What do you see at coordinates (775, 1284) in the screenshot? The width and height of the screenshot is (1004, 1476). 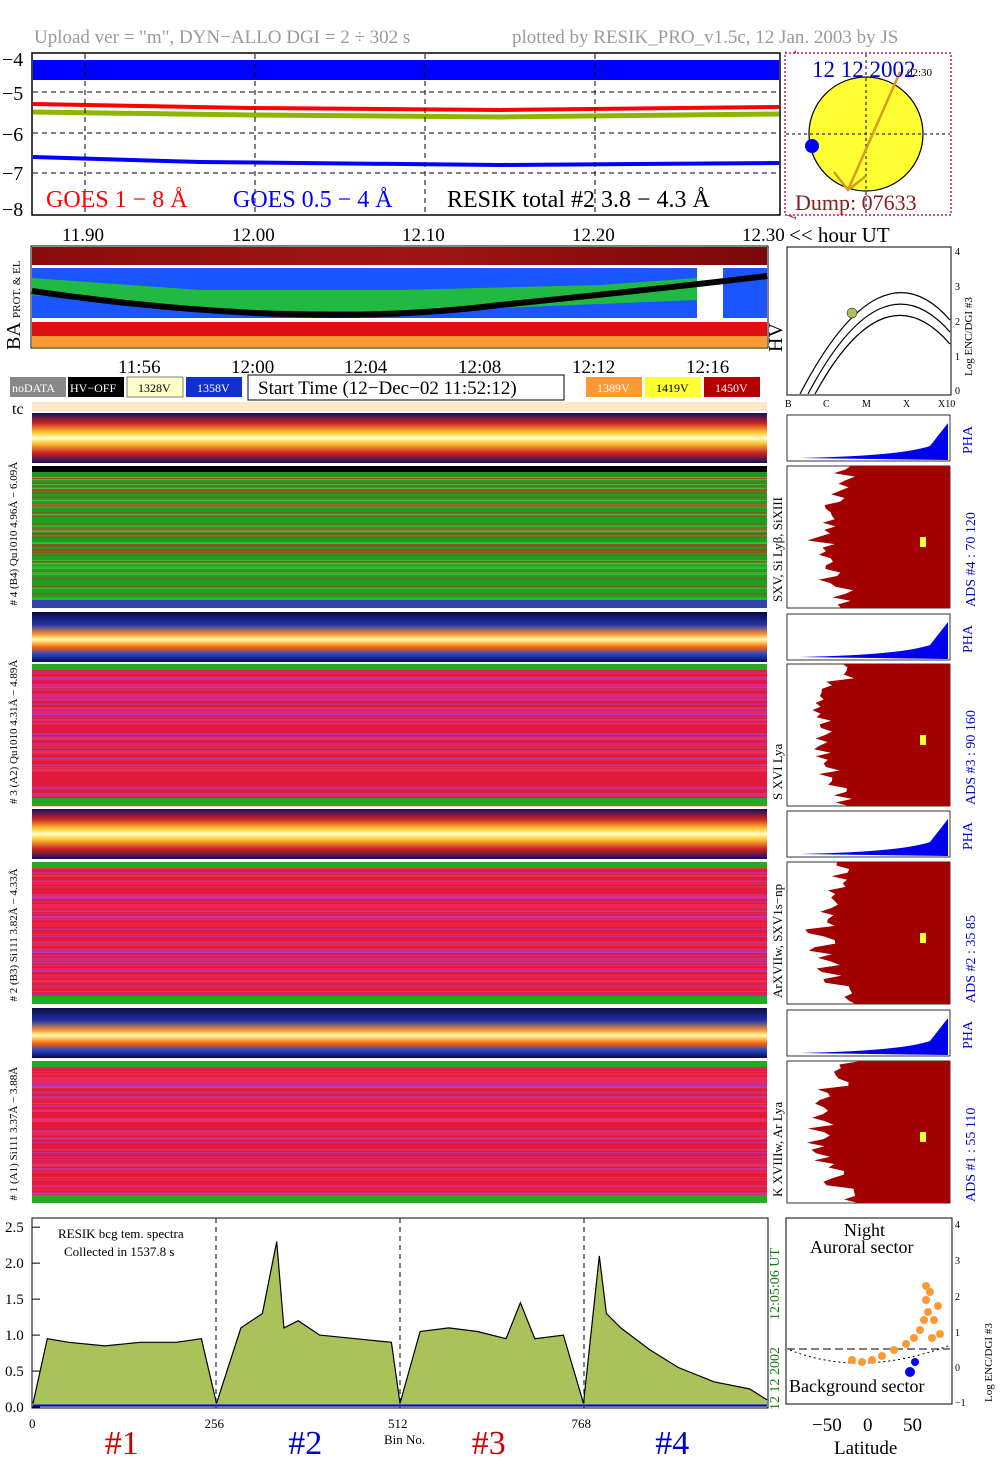 I see `spectrum-side-time: 12:05:06 UT` at bounding box center [775, 1284].